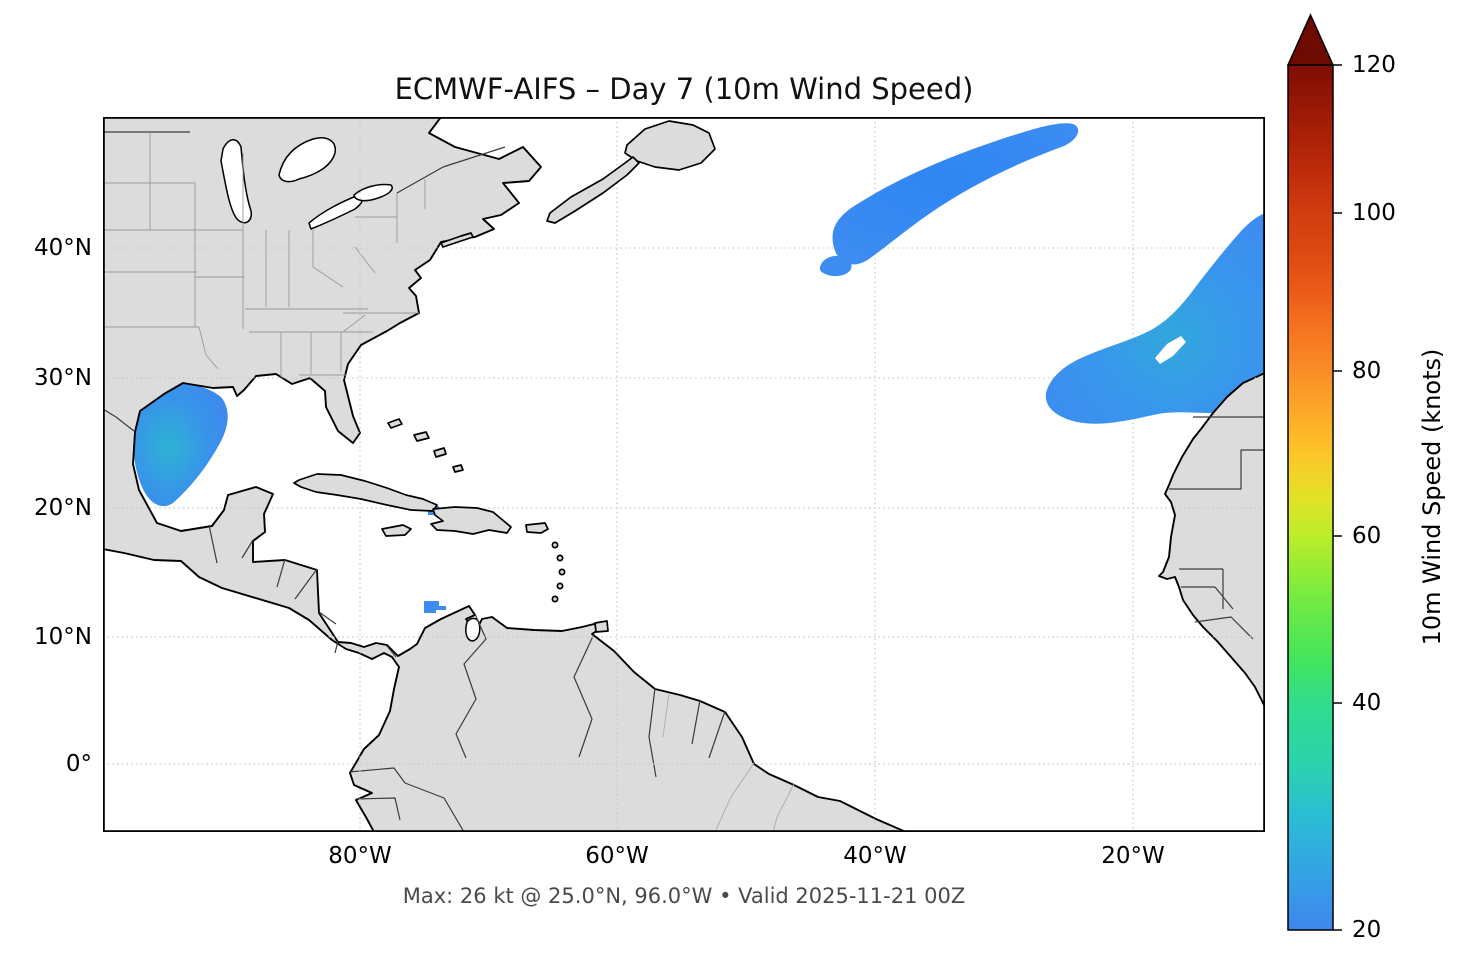 The height and width of the screenshot is (969, 1466). I want to click on xtick-60w: 60°W, so click(617, 856).